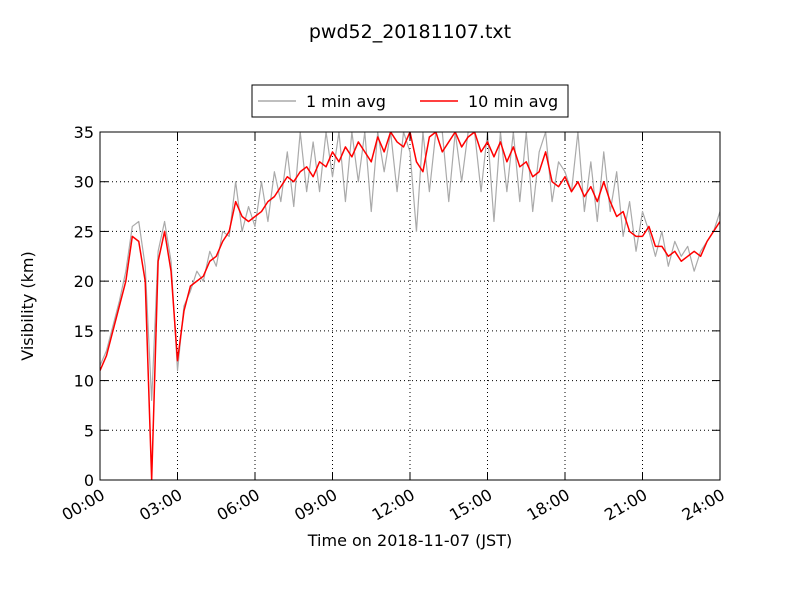 The height and width of the screenshot is (604, 800). Describe the element at coordinates (84, 381) in the screenshot. I see `y-tick-label: 10` at that location.